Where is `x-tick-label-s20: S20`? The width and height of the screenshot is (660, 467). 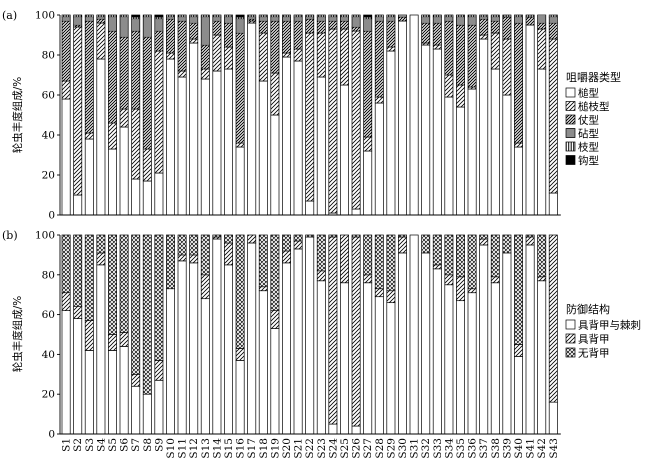
x-tick-label-s20: S20 is located at coordinates (287, 448).